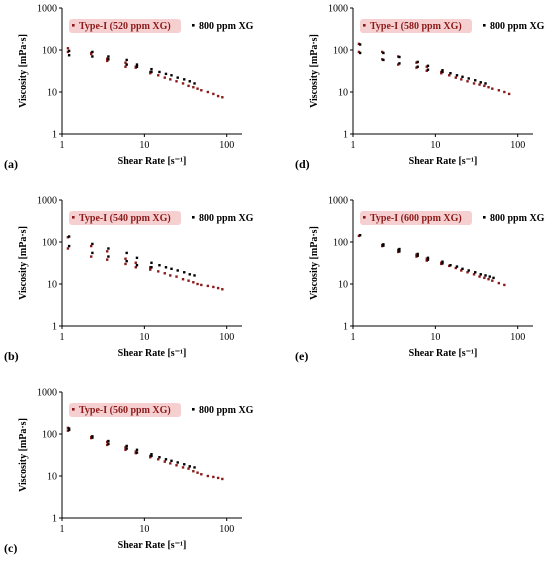  Describe the element at coordinates (435, 337) in the screenshot. I see `x-tick-label: 10` at that location.